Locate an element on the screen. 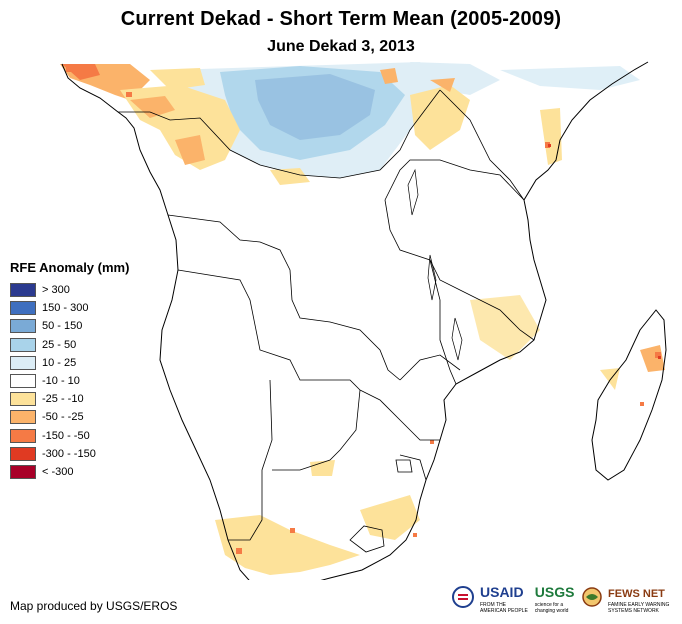 This screenshot has width=682, height=624. legend-label: > 300 is located at coordinates (56, 290).